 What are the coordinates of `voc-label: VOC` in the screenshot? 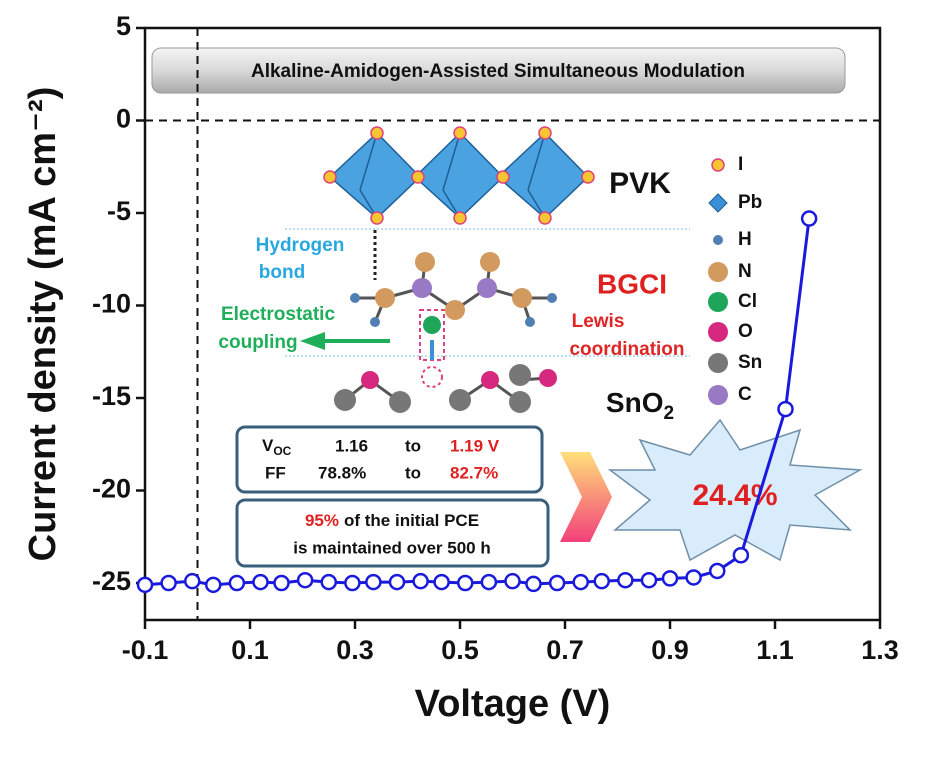 It's located at (277, 447).